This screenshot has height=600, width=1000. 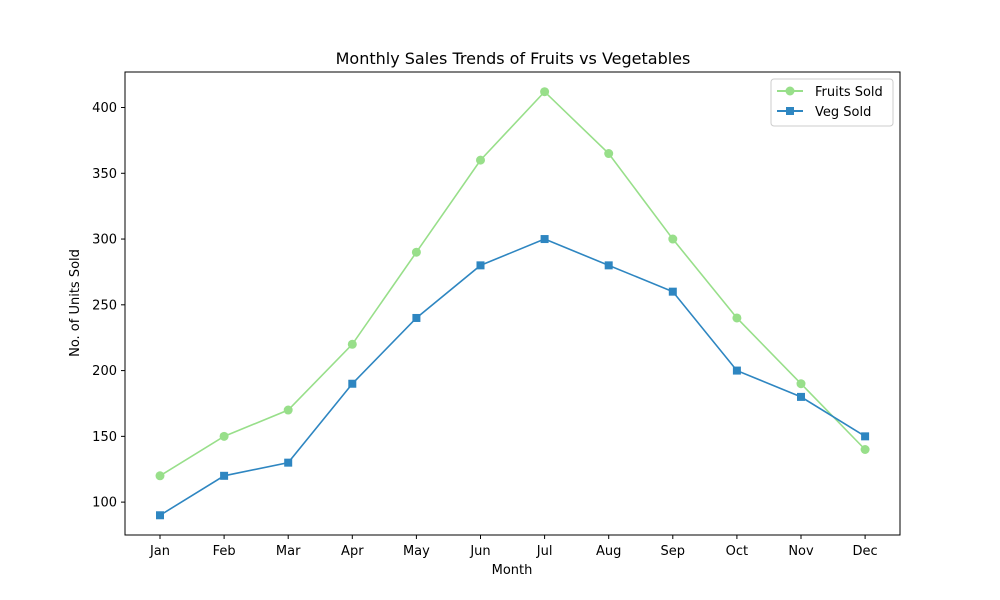 What do you see at coordinates (737, 551) in the screenshot?
I see `x-tick-label: Oct` at bounding box center [737, 551].